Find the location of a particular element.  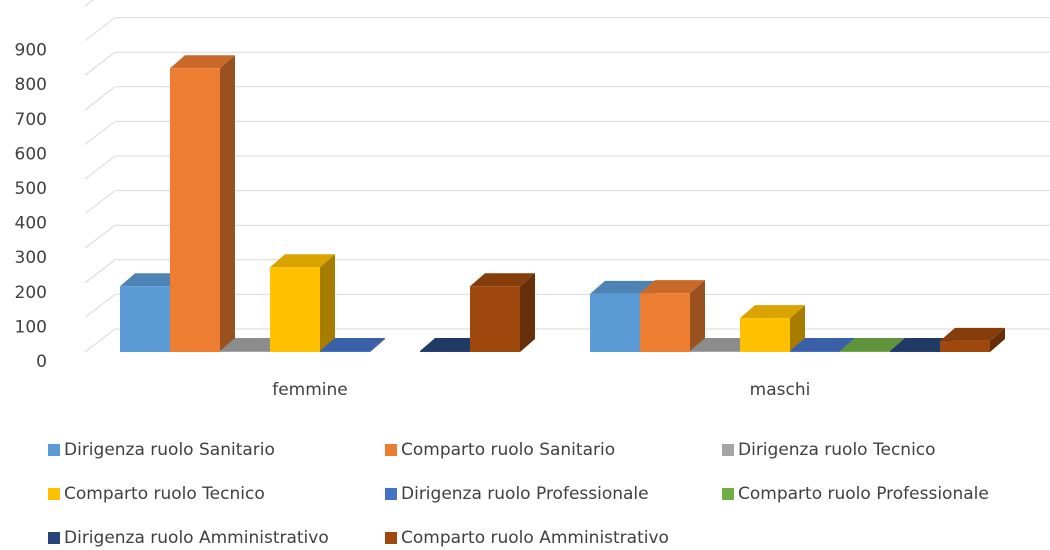

y-tick-label: 500 is located at coordinates (31, 189).